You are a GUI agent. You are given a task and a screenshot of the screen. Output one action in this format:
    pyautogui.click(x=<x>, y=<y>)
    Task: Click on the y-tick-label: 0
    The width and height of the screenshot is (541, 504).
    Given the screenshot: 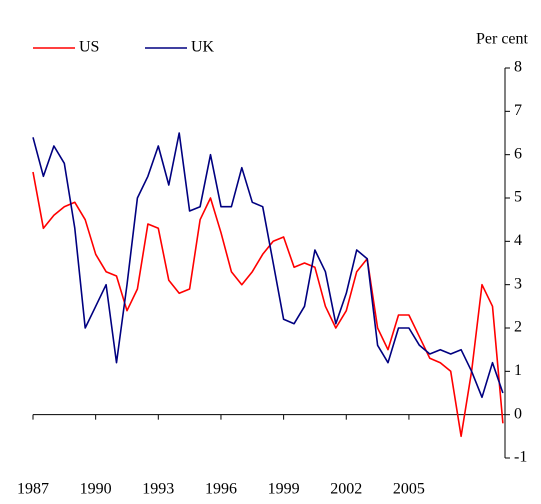 What is the action you would take?
    pyautogui.click(x=518, y=413)
    